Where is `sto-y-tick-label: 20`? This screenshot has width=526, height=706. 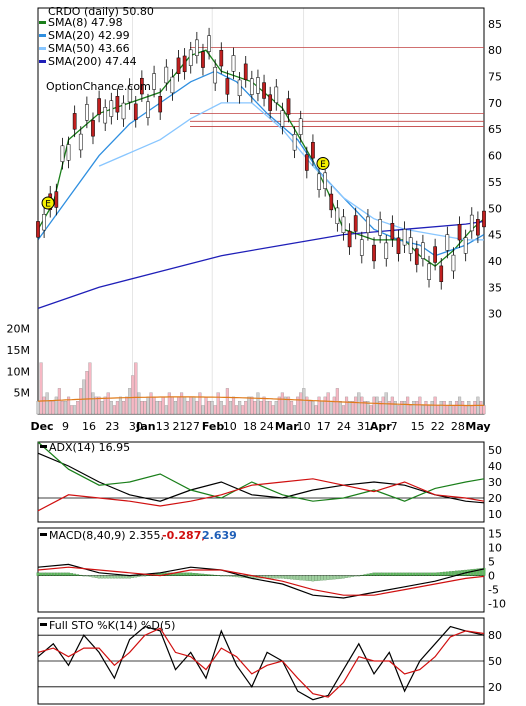 sto-y-tick-label: 20 is located at coordinates (495, 687).